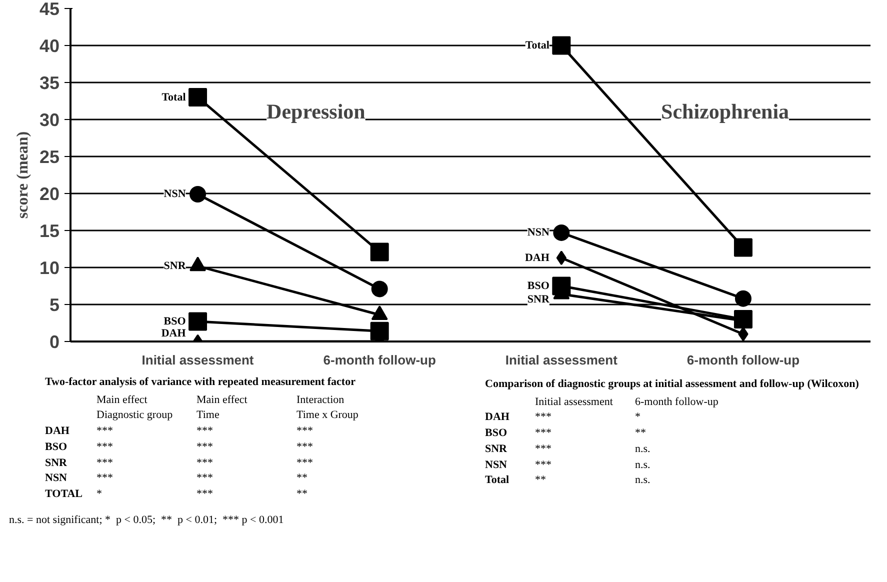  What do you see at coordinates (54, 305) in the screenshot?
I see `y-tick-label: 5` at bounding box center [54, 305].